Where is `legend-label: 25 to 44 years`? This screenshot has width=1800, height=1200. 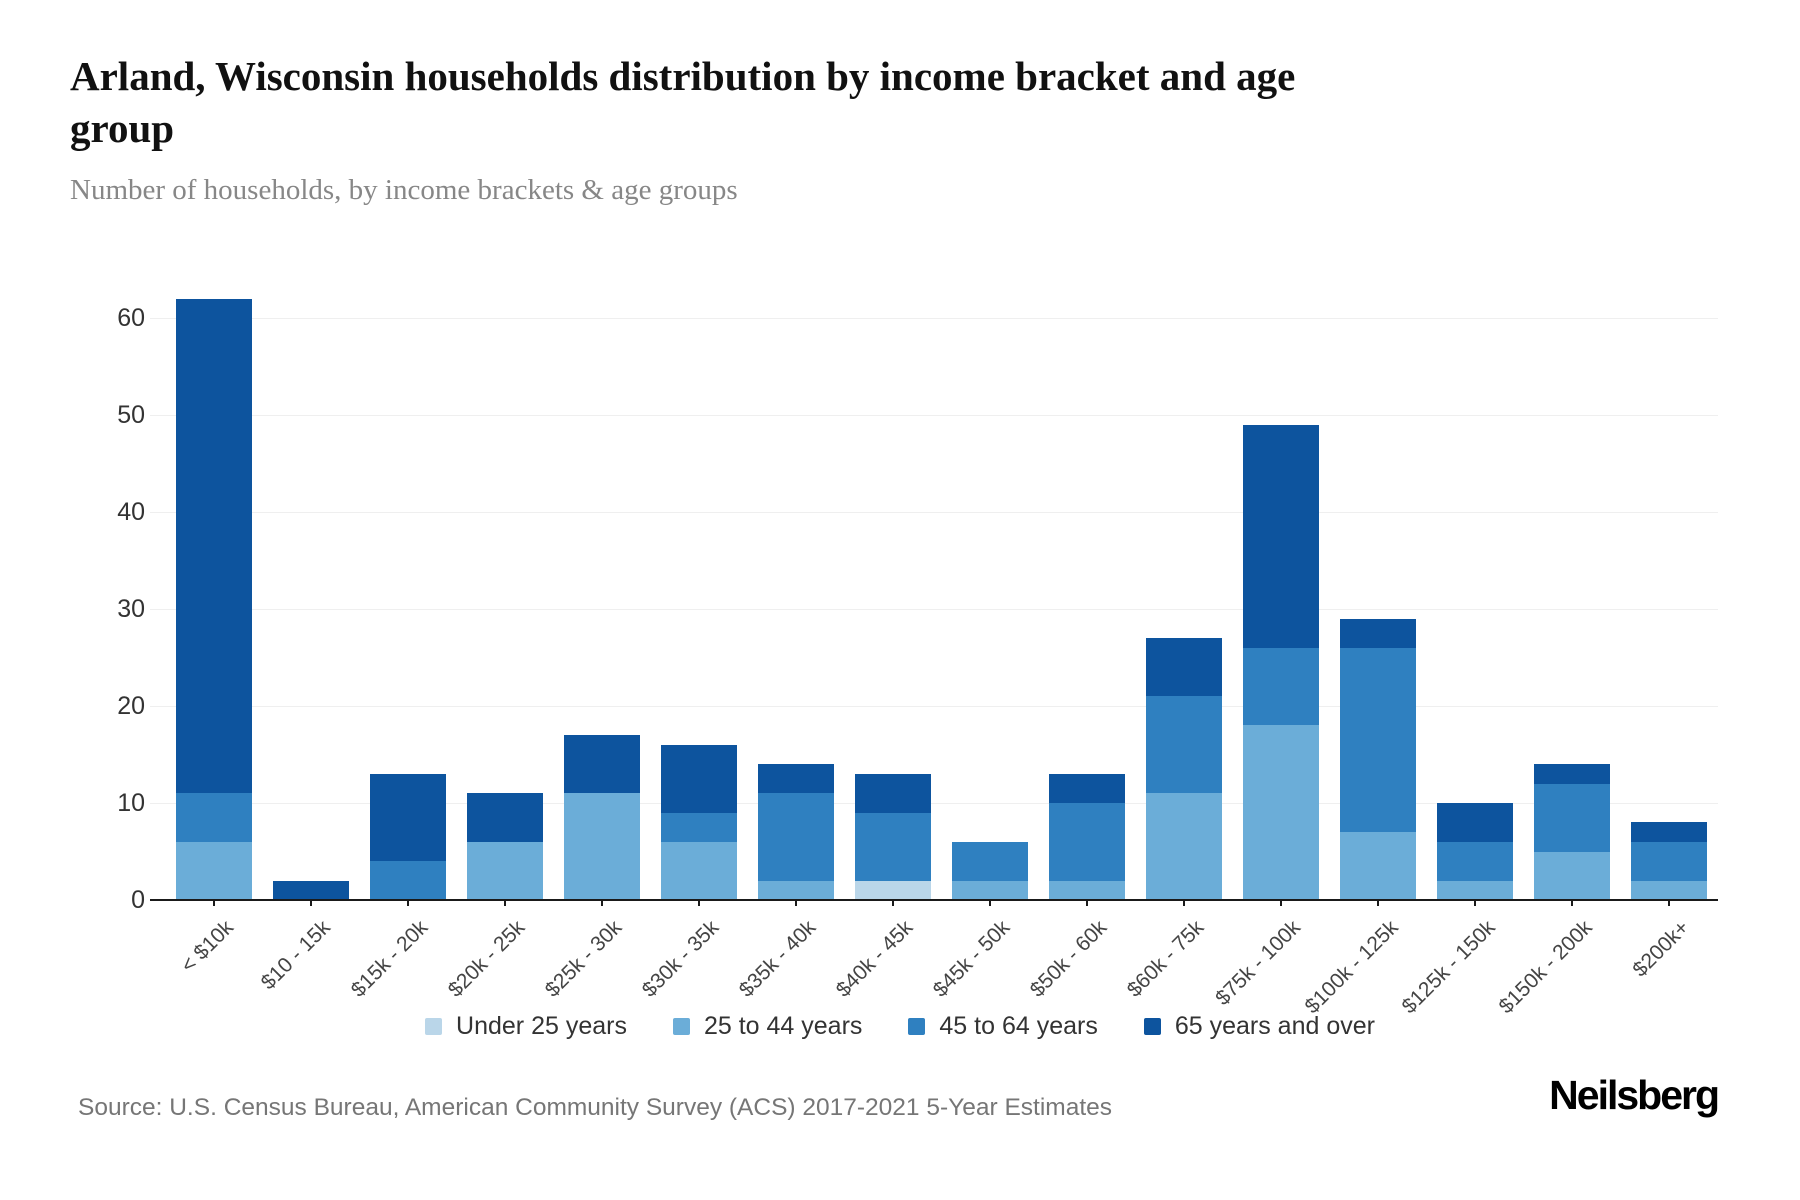 legend-label: 25 to 44 years is located at coordinates (783, 1026).